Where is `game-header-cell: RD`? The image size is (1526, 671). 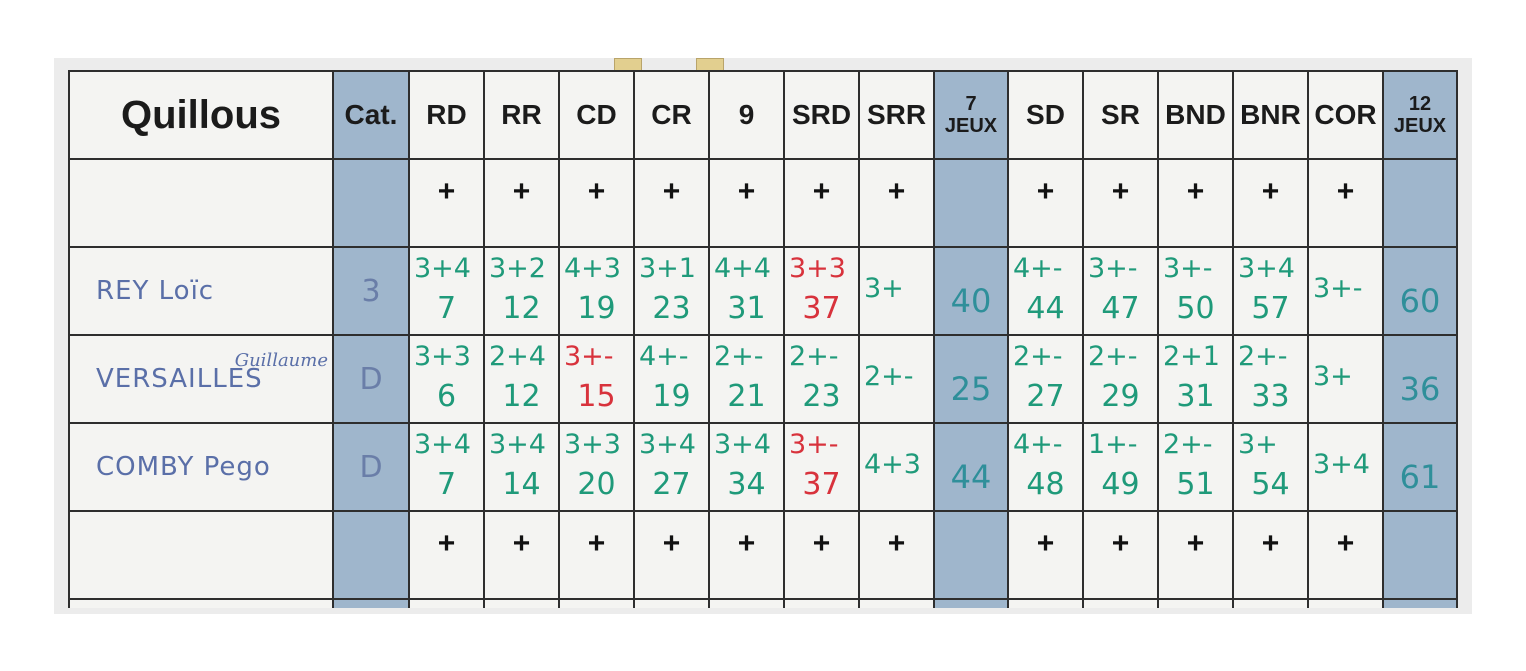 game-header-cell: RD is located at coordinates (446, 115).